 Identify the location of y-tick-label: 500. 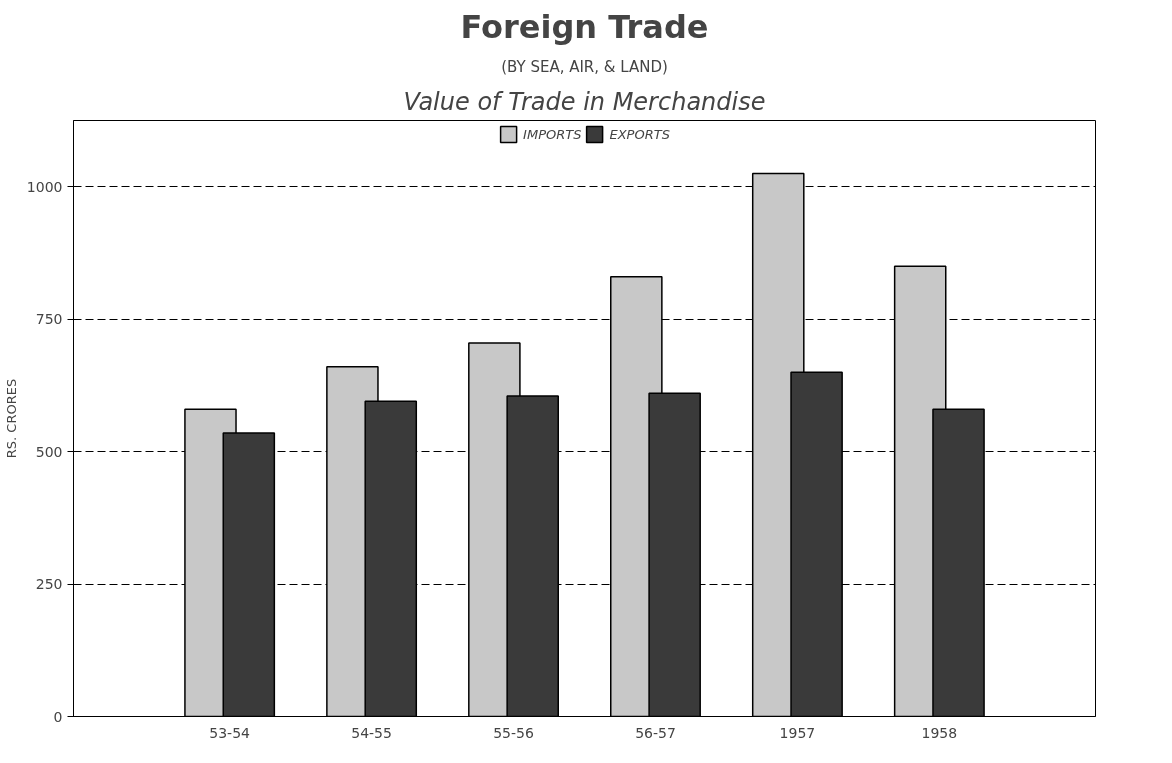
(49, 451).